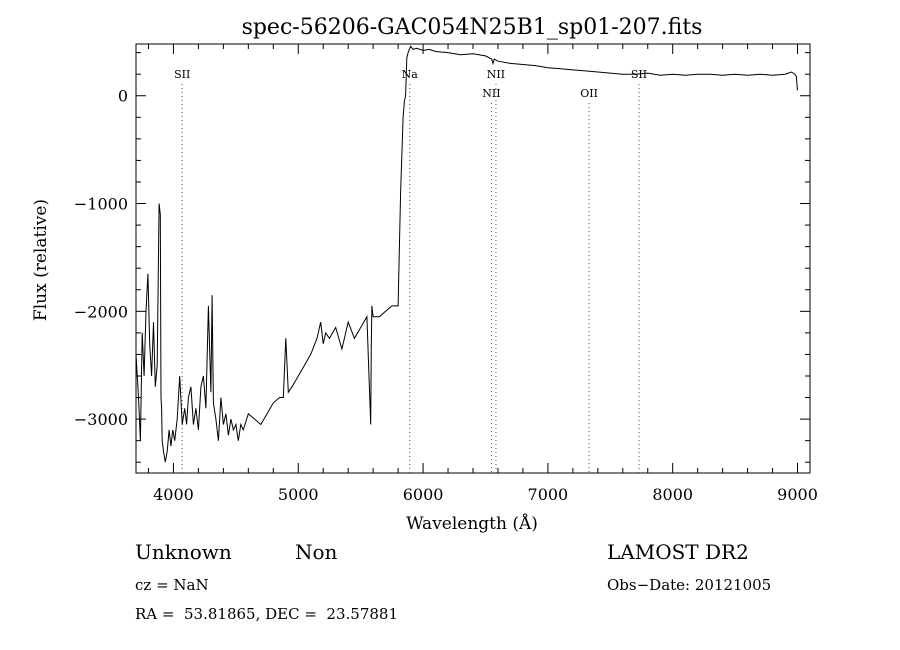 The width and height of the screenshot is (900, 650). I want to click on x-tick-label: 5000, so click(298, 494).